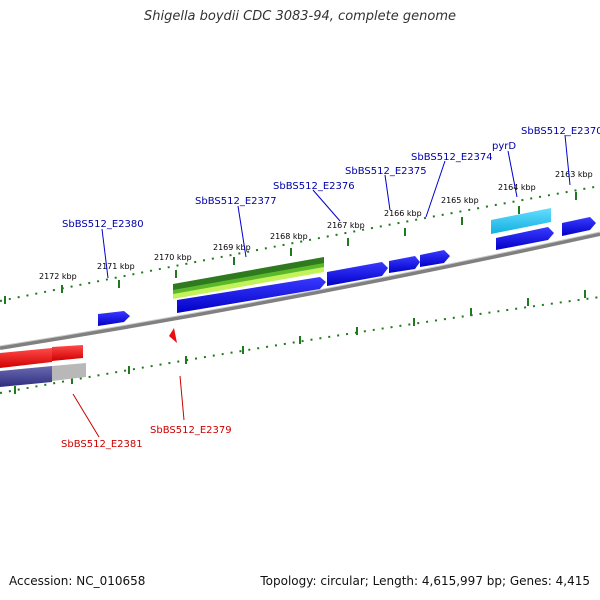 The height and width of the screenshot is (600, 600). Describe the element at coordinates (103, 224) in the screenshot. I see `gene-label-e2380: SbBS512_E2380` at that location.